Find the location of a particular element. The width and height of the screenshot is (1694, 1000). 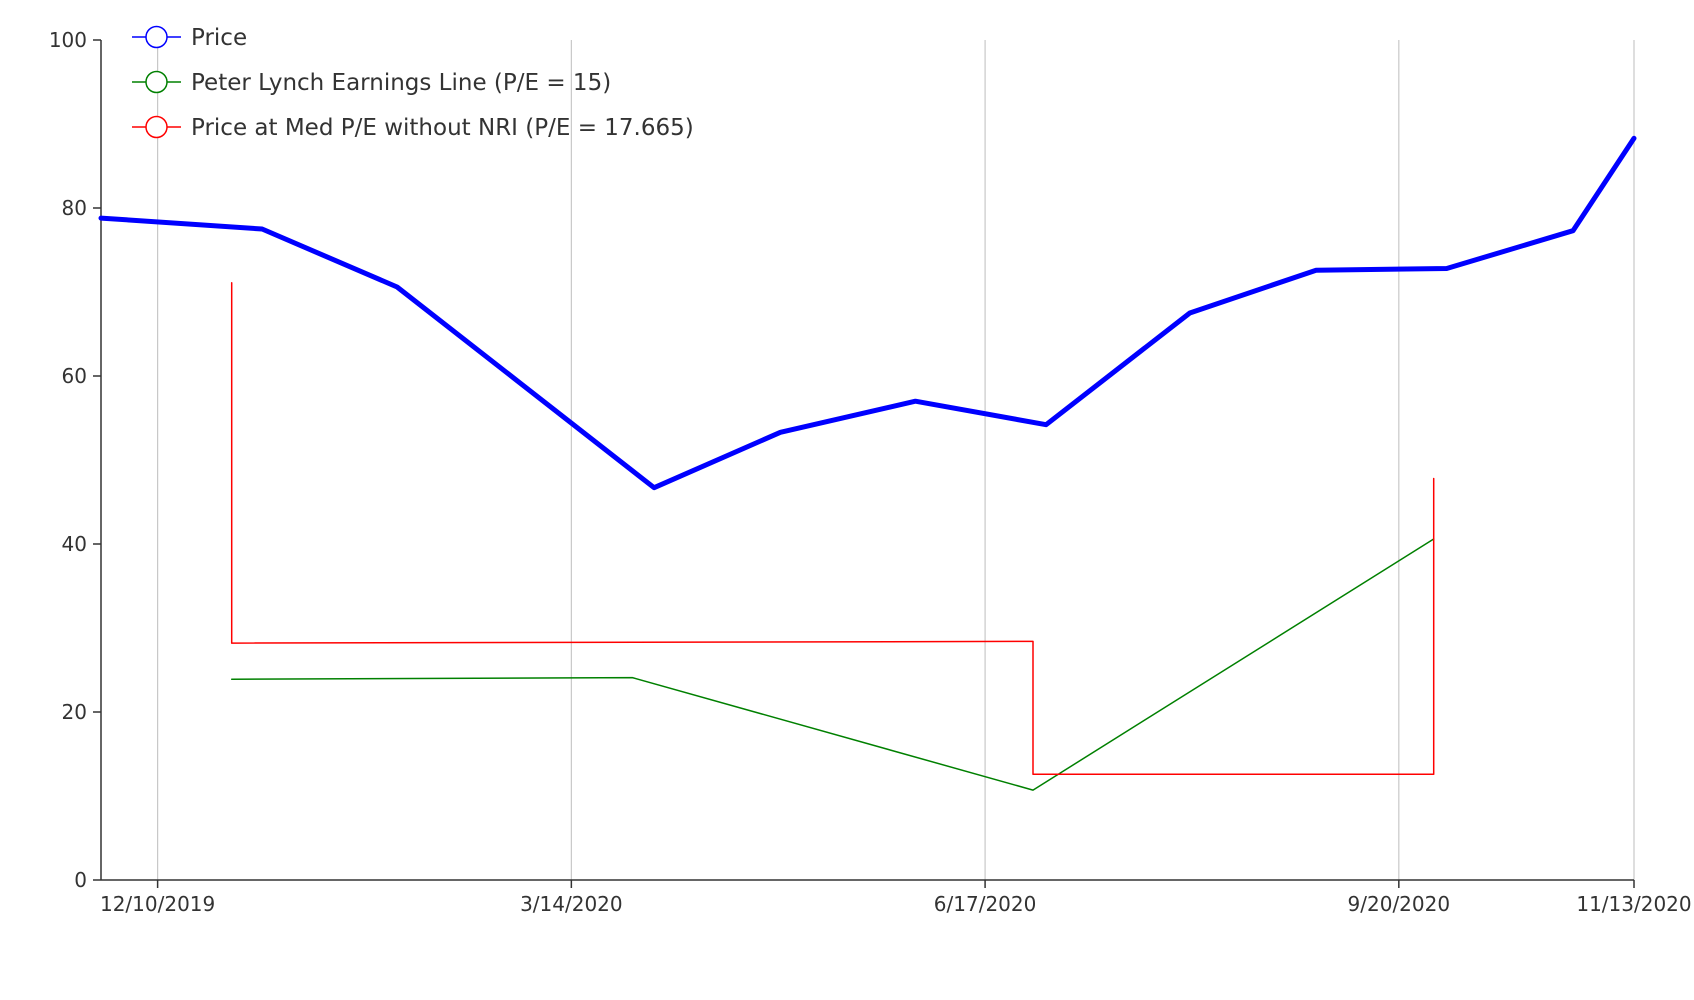

y-tick-label: 0 is located at coordinates (80, 880).